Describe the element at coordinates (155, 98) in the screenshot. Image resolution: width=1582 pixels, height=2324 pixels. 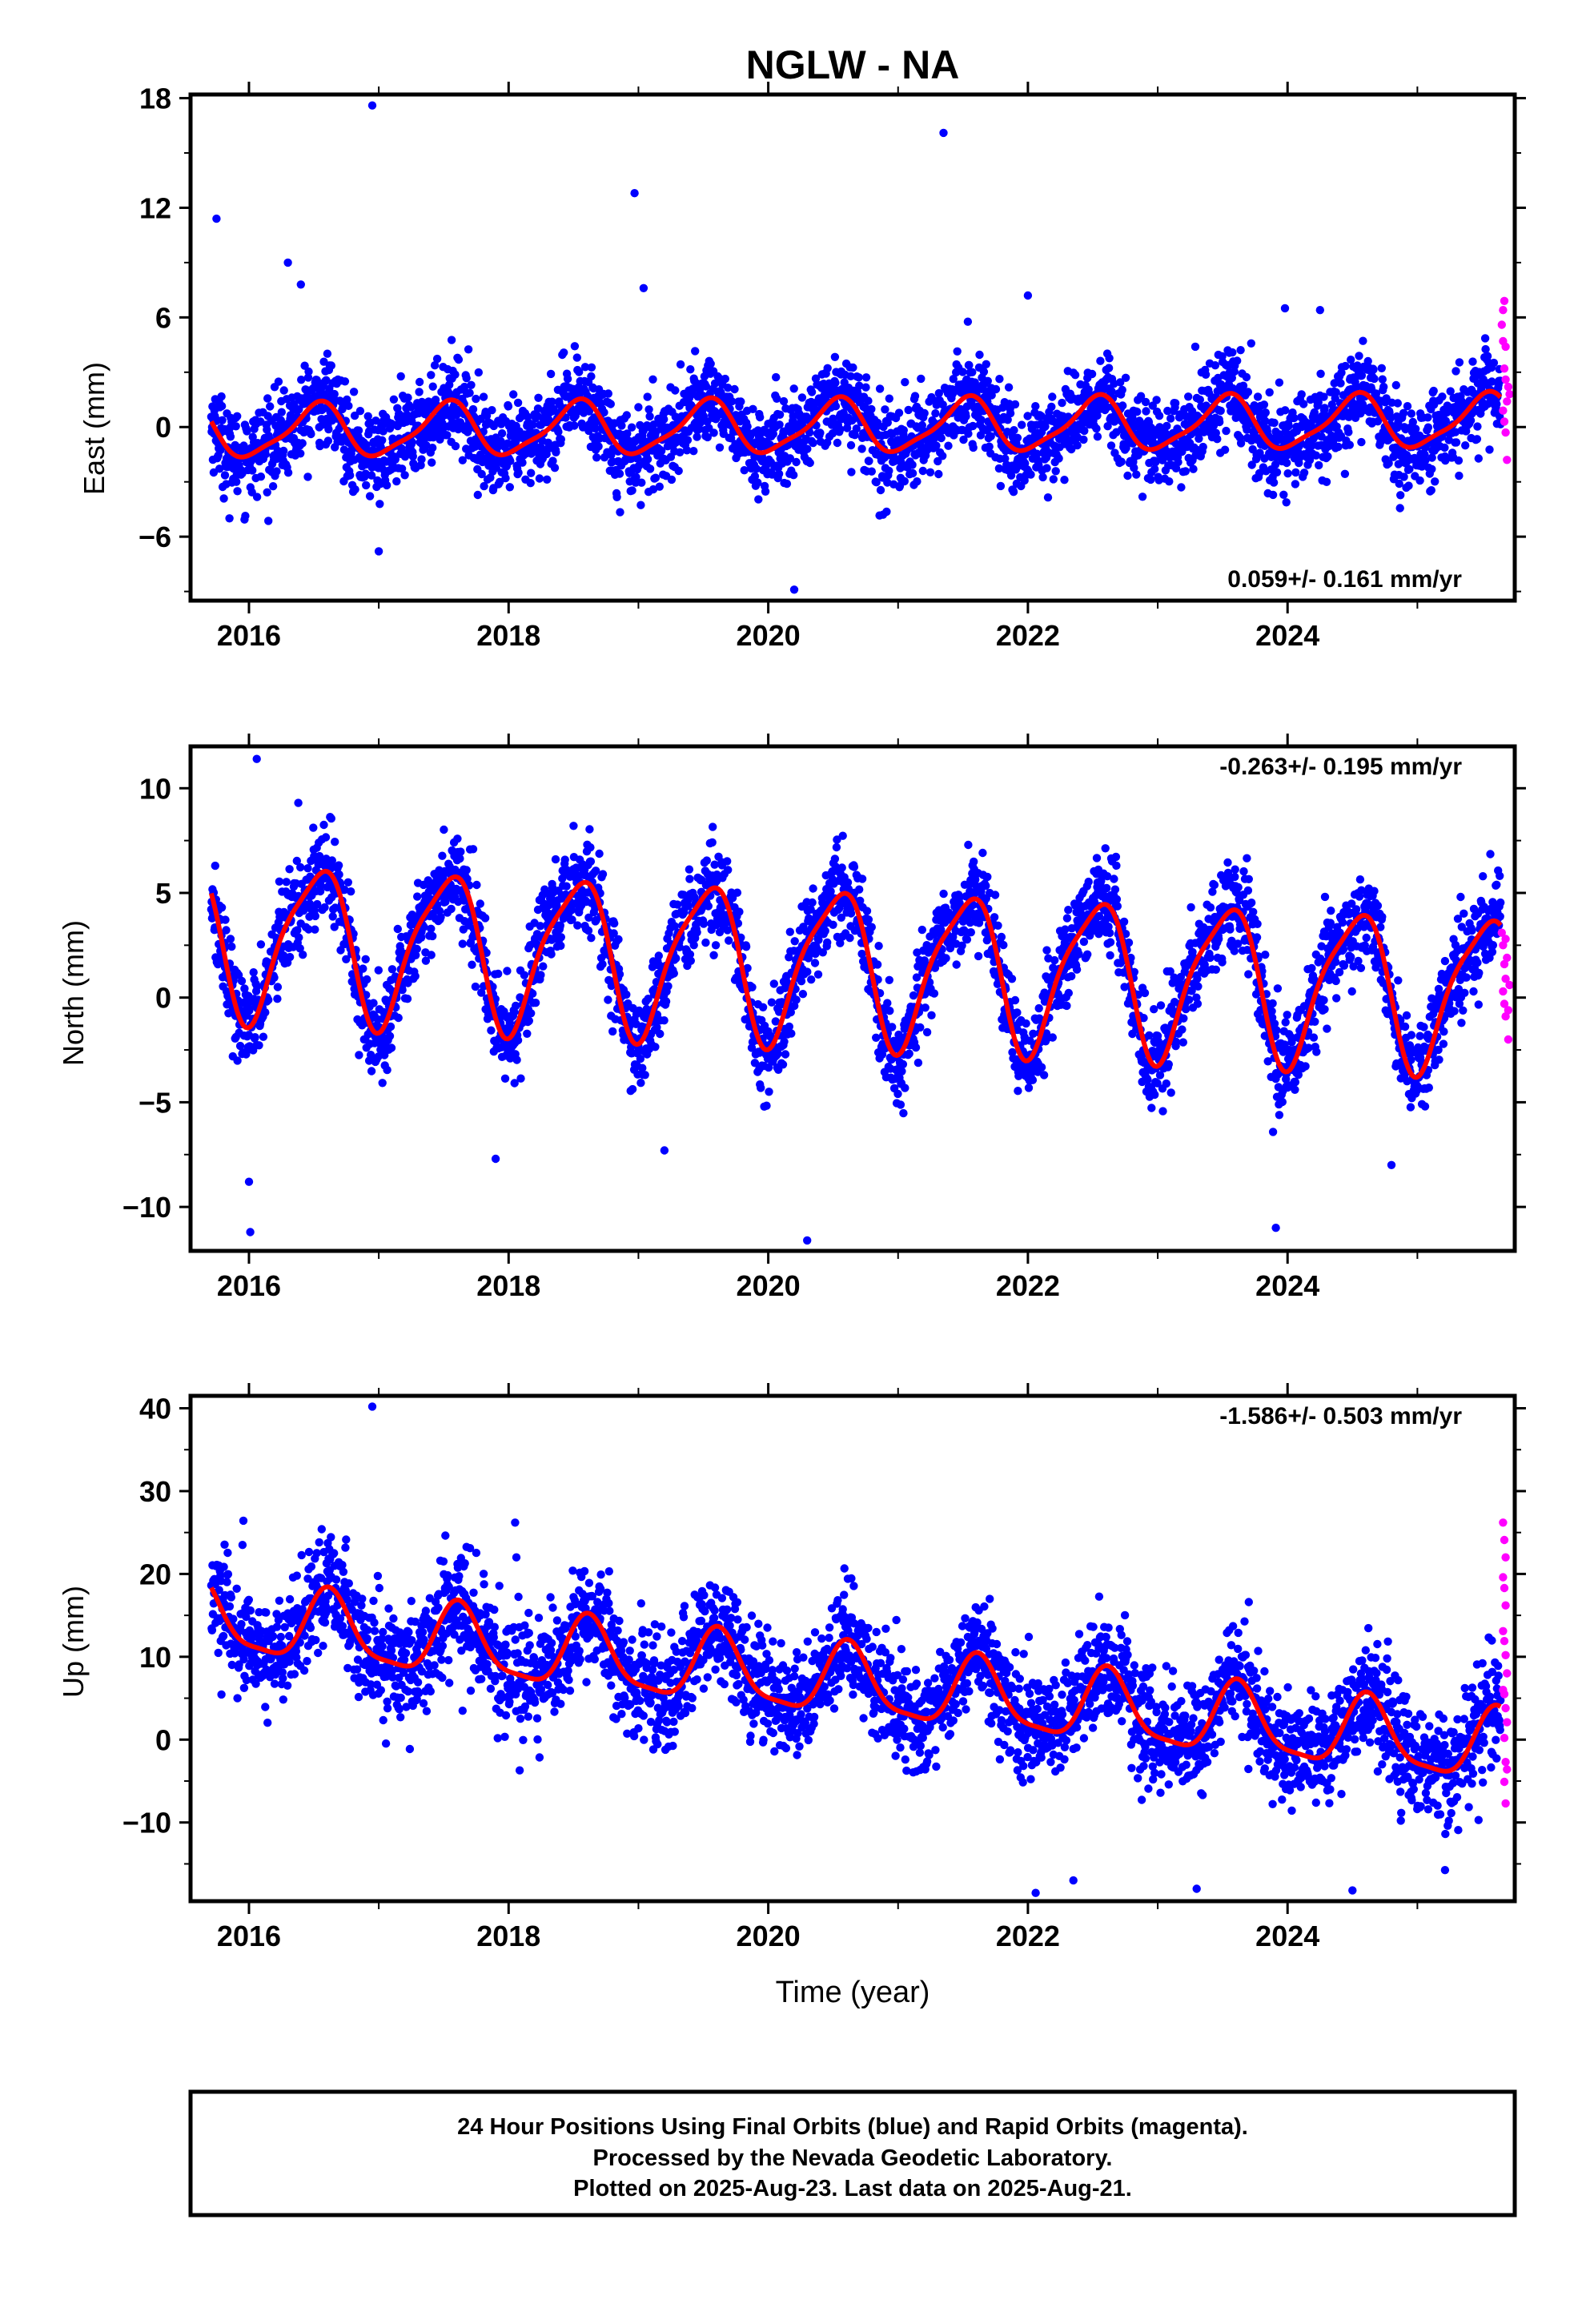
I see `east-y-tick-label: 18` at that location.